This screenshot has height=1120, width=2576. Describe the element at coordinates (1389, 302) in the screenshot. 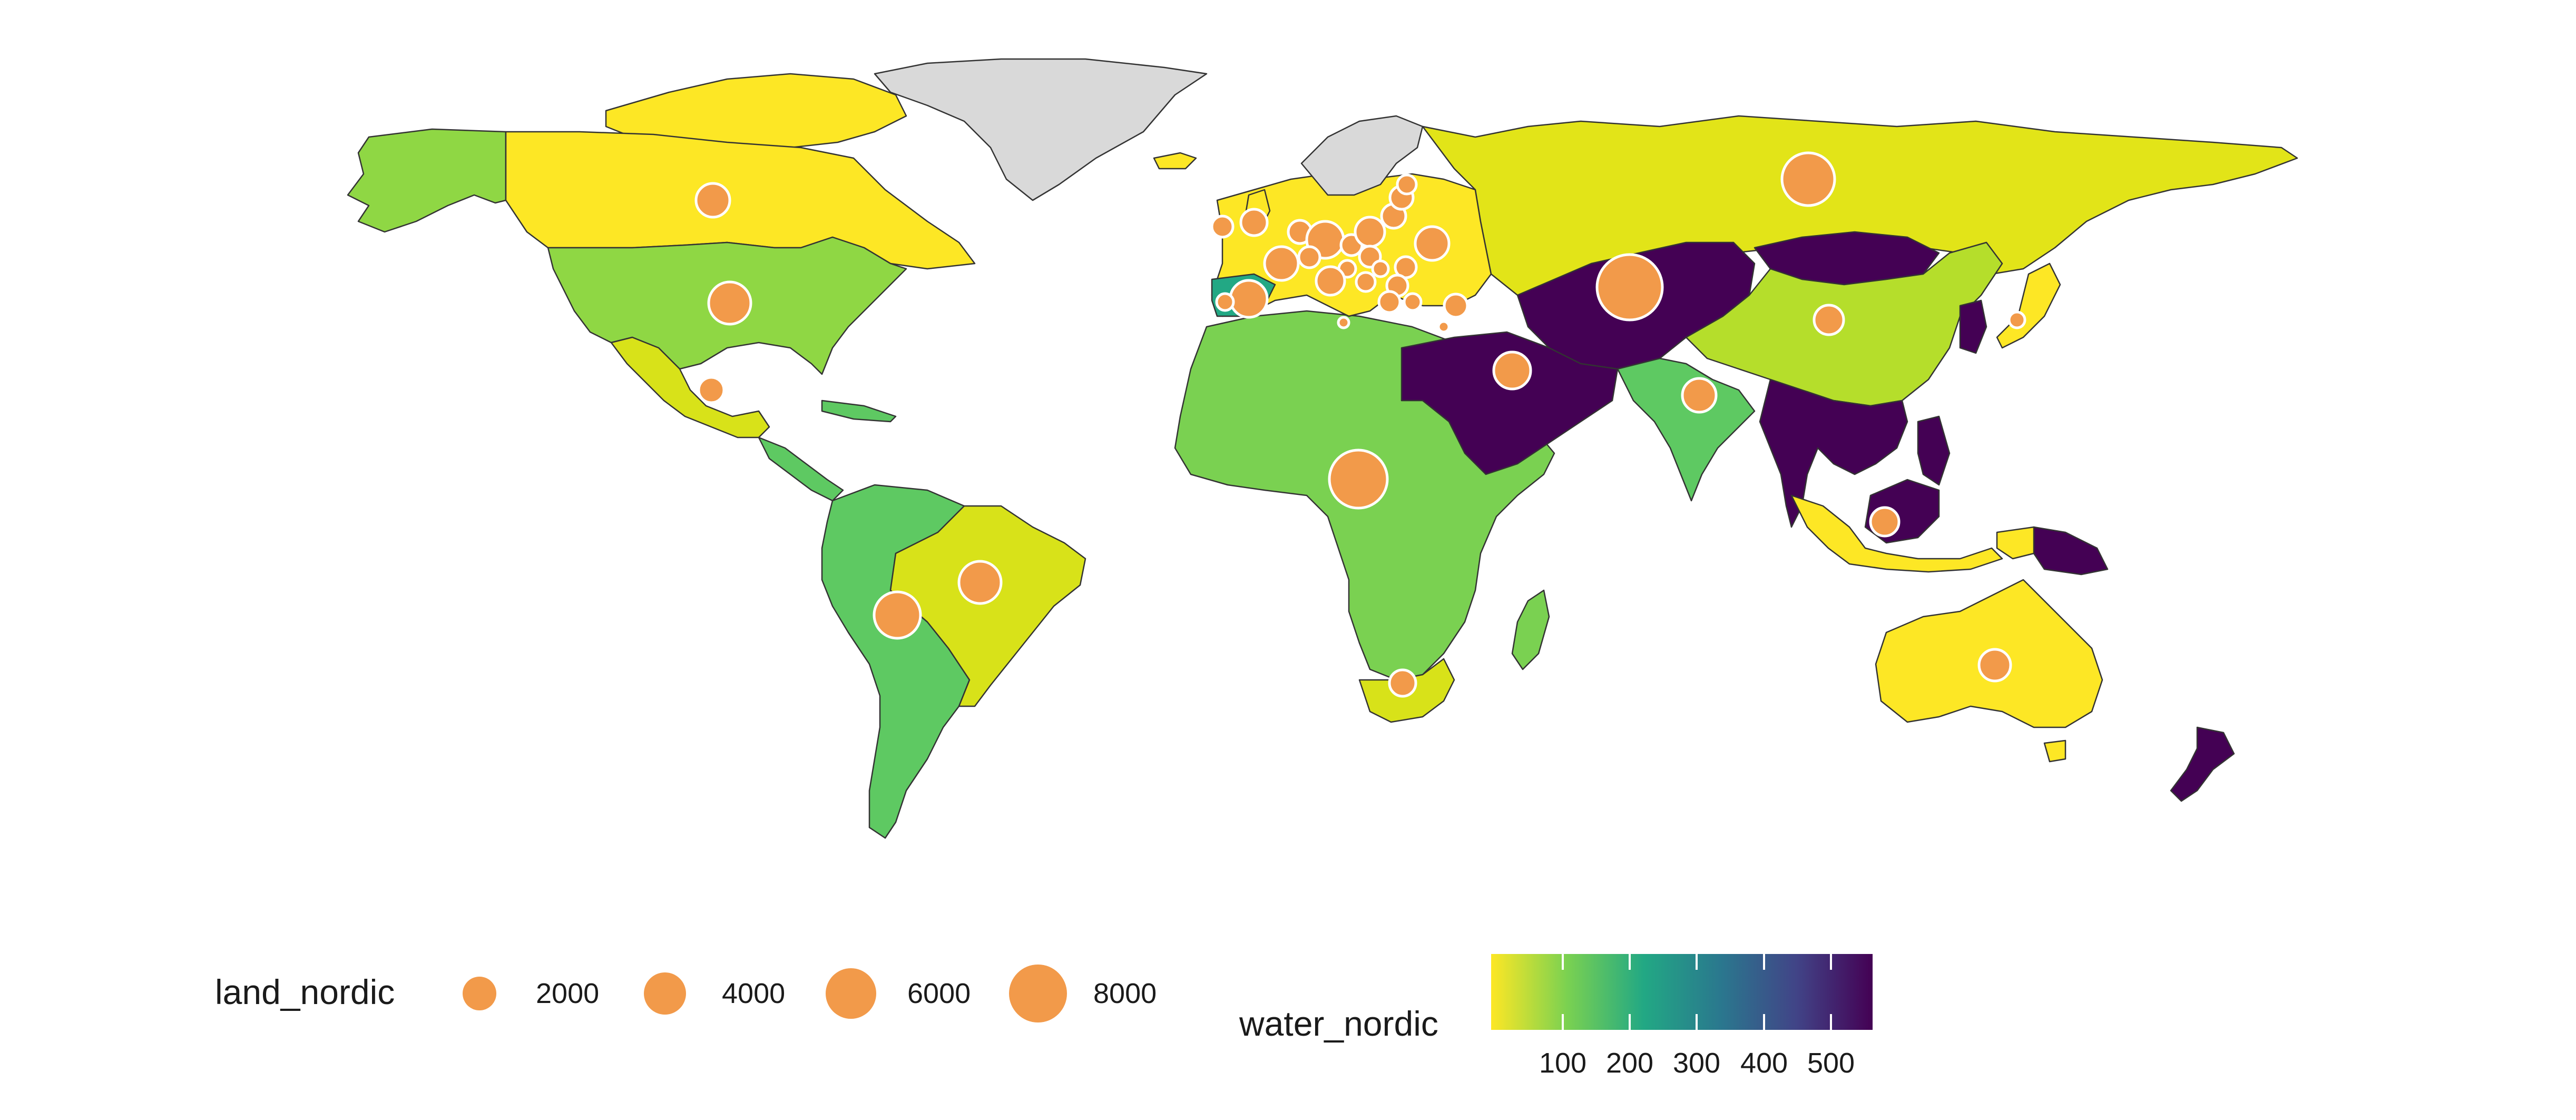

I see `bubble-balkans` at that location.